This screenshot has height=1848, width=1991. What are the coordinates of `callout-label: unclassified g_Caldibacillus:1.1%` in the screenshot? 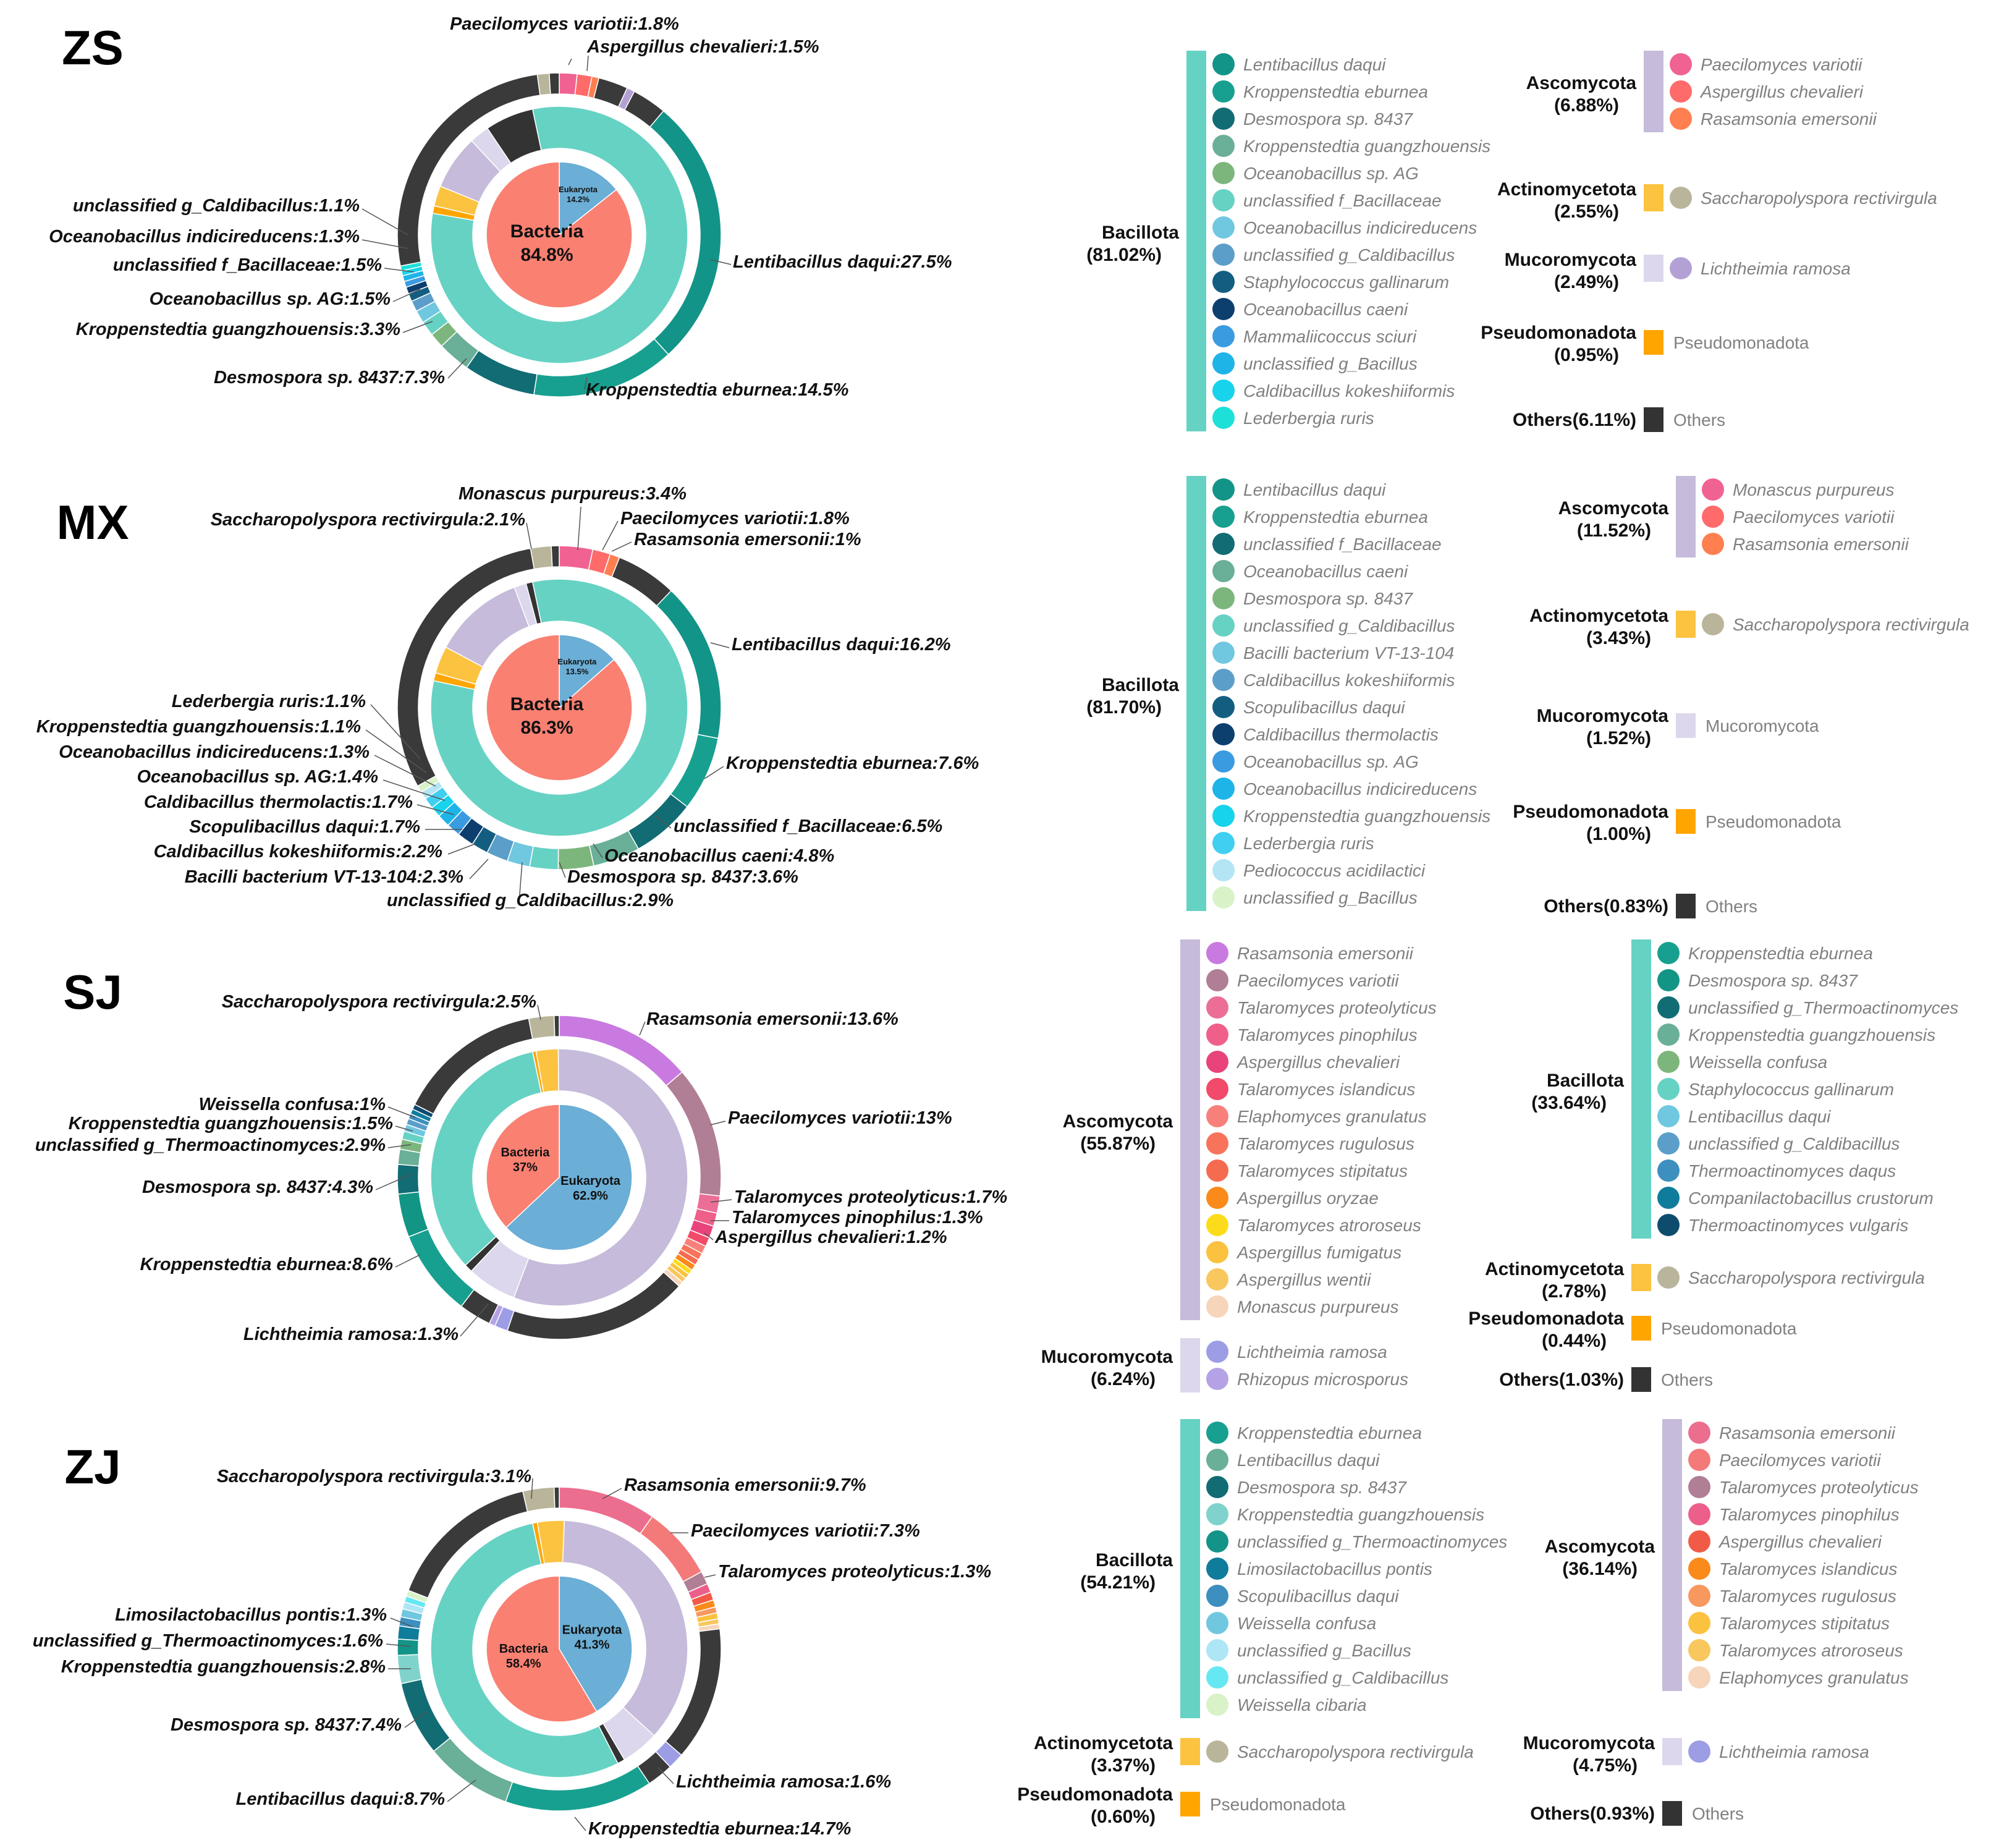 It's located at (216, 206).